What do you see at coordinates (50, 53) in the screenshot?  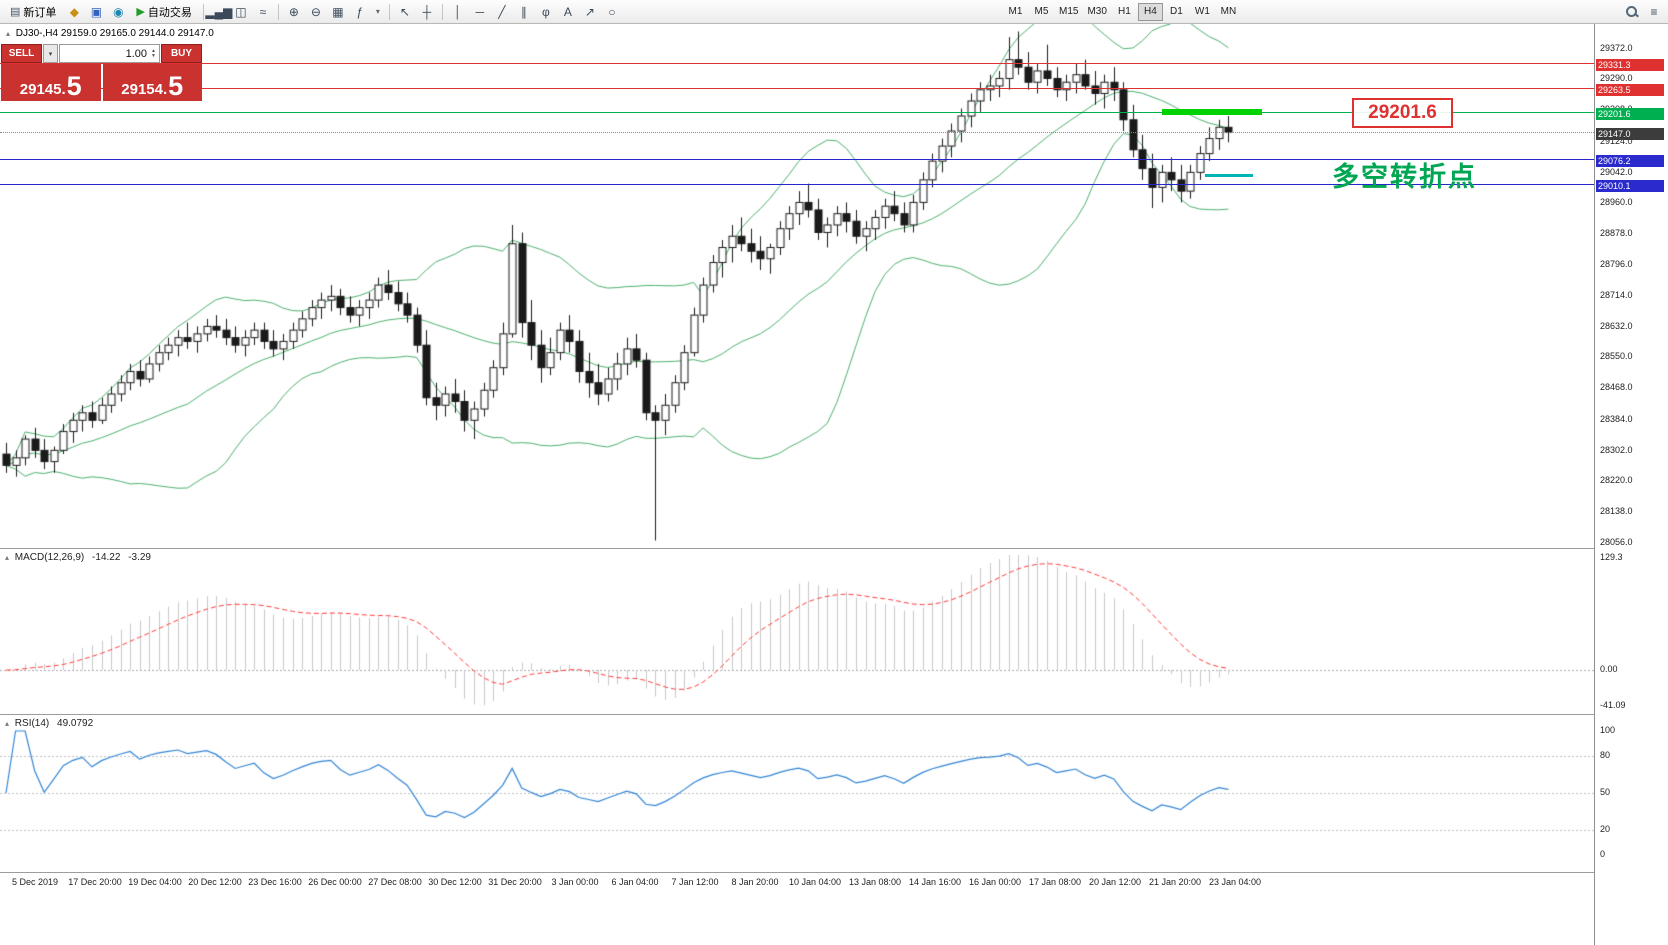 I see `volume-dropdown-icon: ▾` at bounding box center [50, 53].